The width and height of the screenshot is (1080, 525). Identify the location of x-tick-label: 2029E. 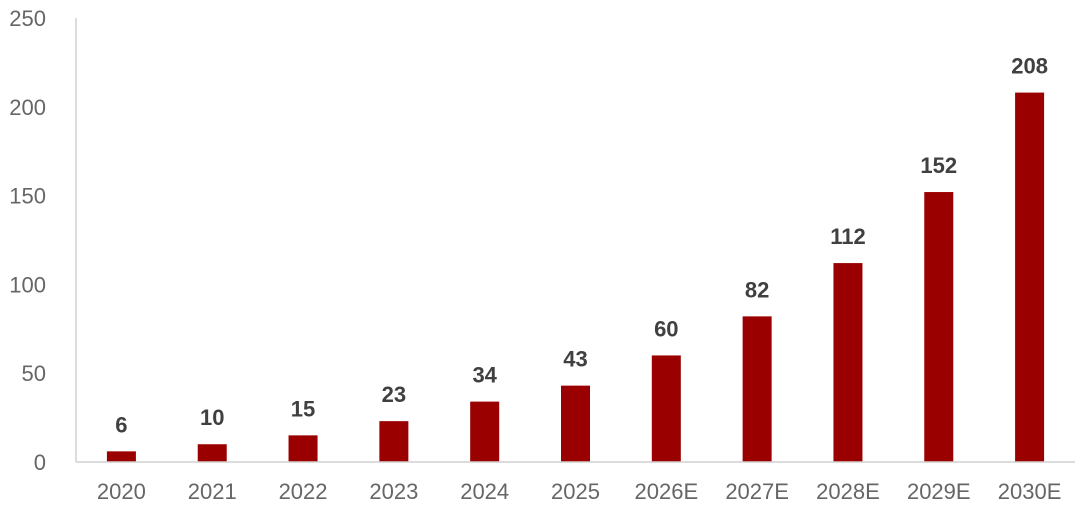
(939, 491).